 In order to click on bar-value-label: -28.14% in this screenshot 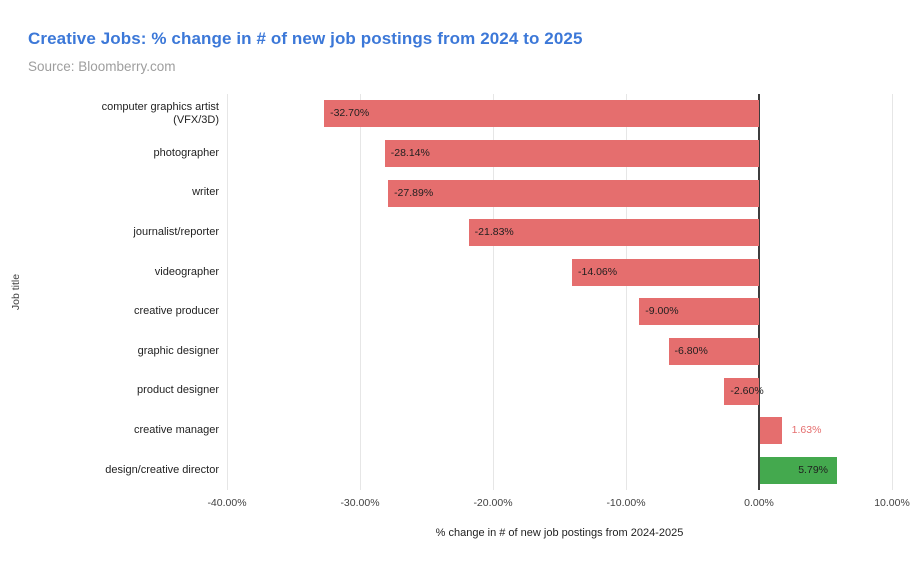, I will do `click(410, 152)`.